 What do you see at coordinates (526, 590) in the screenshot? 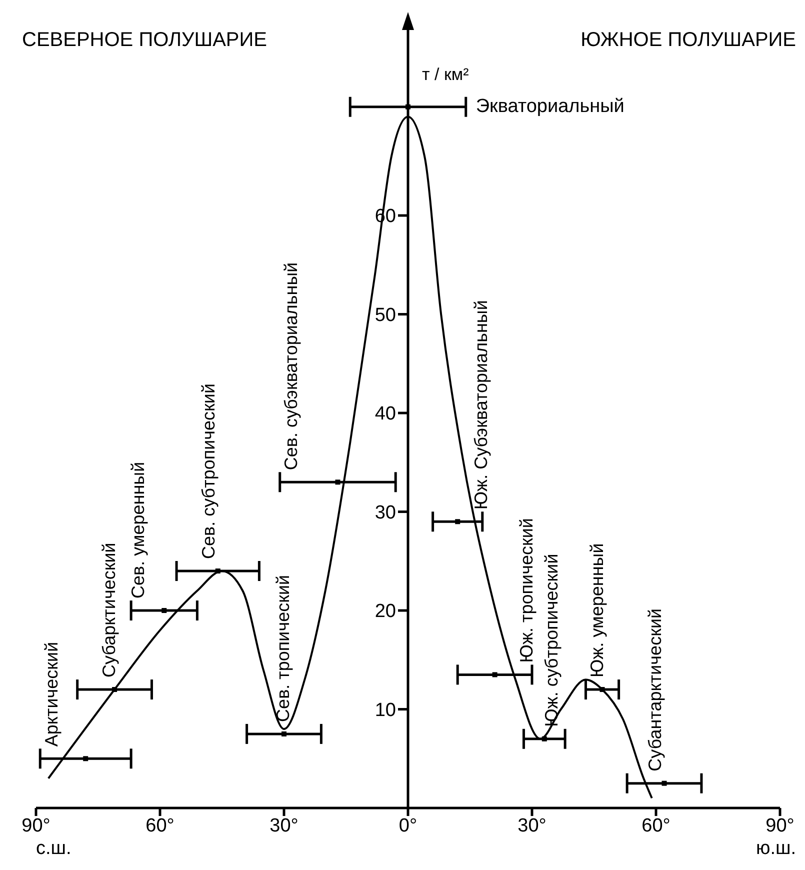
I see `annotation: Юж. тропический` at bounding box center [526, 590].